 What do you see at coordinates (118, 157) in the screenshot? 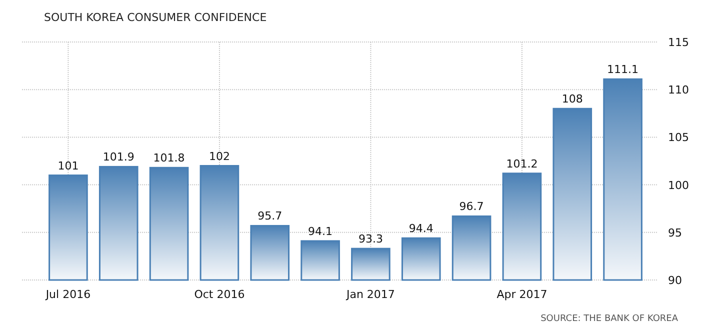
I see `data-label: 101.9` at bounding box center [118, 157].